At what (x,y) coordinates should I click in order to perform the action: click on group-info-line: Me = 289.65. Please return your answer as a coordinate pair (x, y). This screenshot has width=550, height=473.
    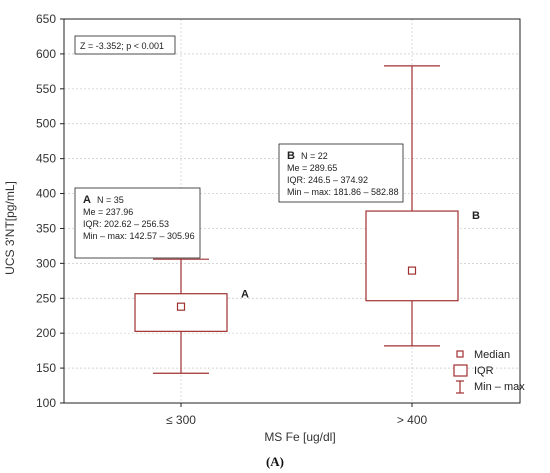
    Looking at the image, I should click on (312, 168).